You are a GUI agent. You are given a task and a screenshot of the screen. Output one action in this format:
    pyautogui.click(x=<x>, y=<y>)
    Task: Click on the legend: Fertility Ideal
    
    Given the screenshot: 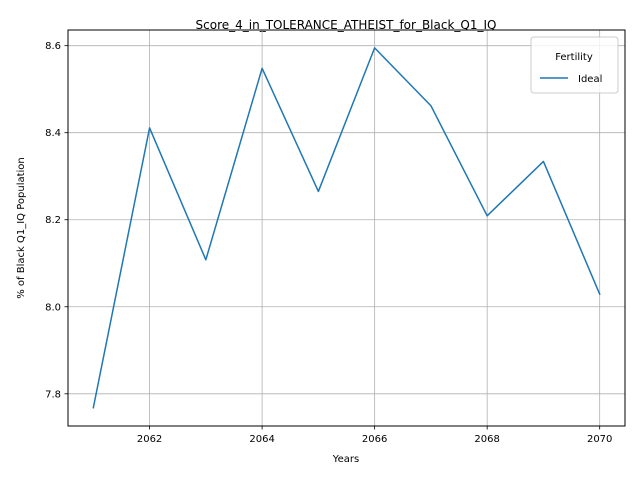 What is the action you would take?
    pyautogui.click(x=574, y=65)
    